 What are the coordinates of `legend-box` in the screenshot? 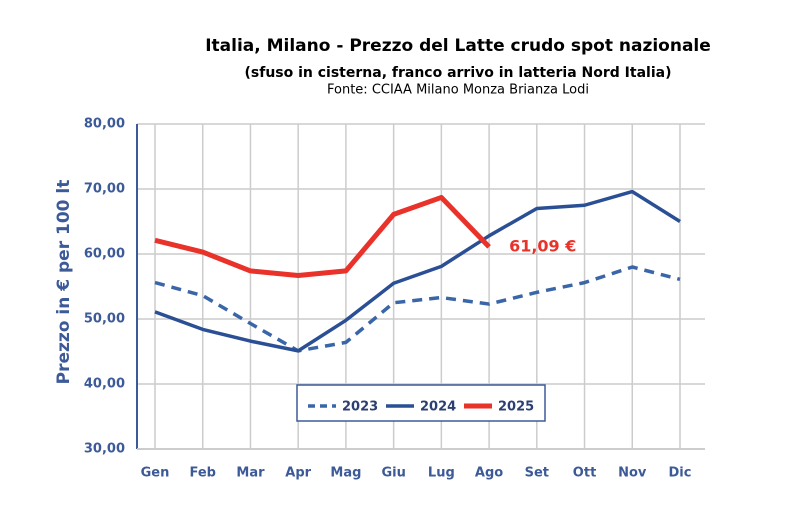 It's located at (421, 403).